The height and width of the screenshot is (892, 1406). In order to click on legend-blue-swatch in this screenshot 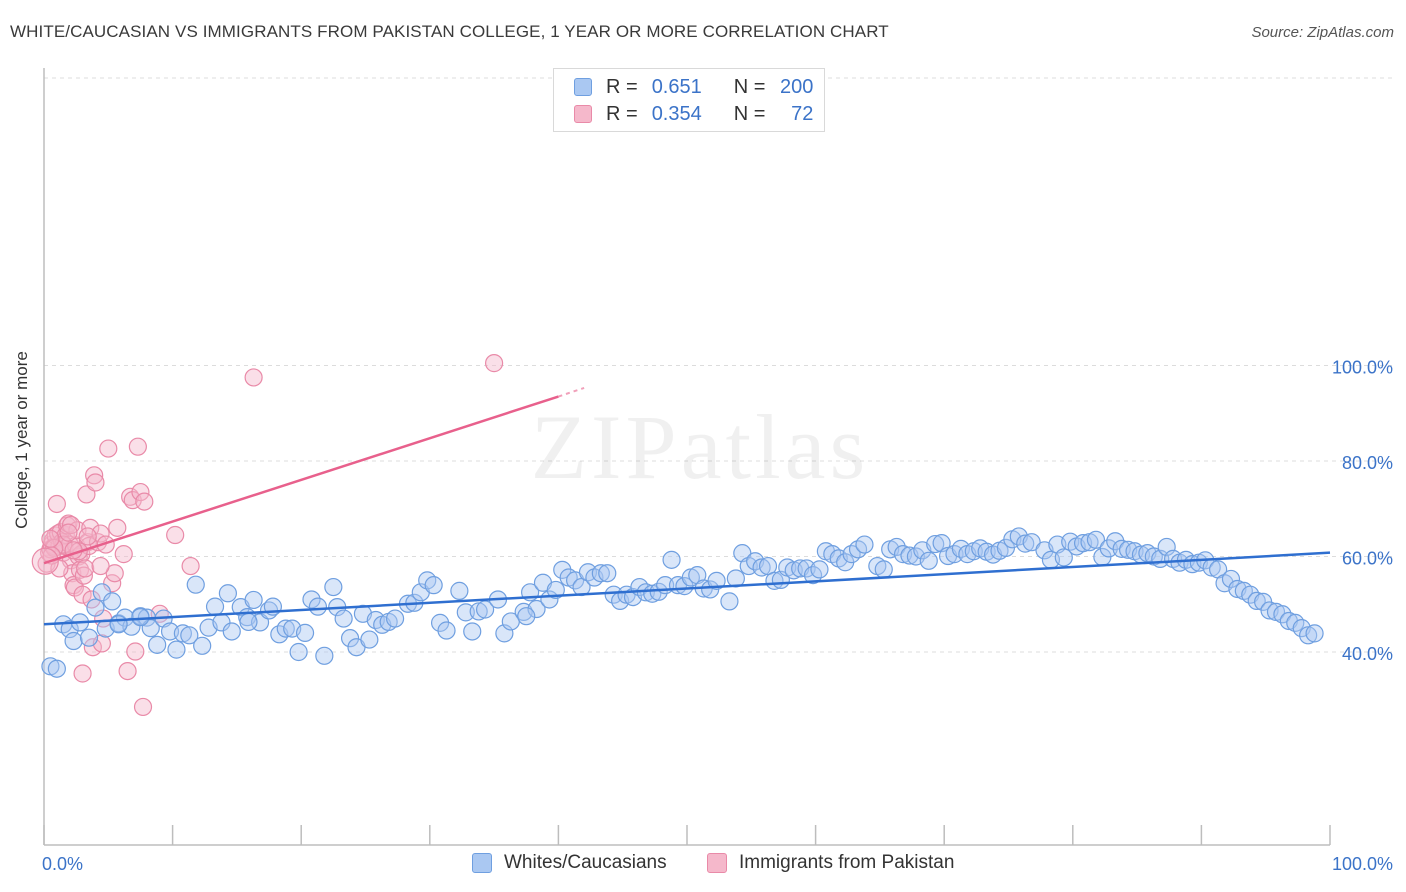, I will do `click(482, 863)`.